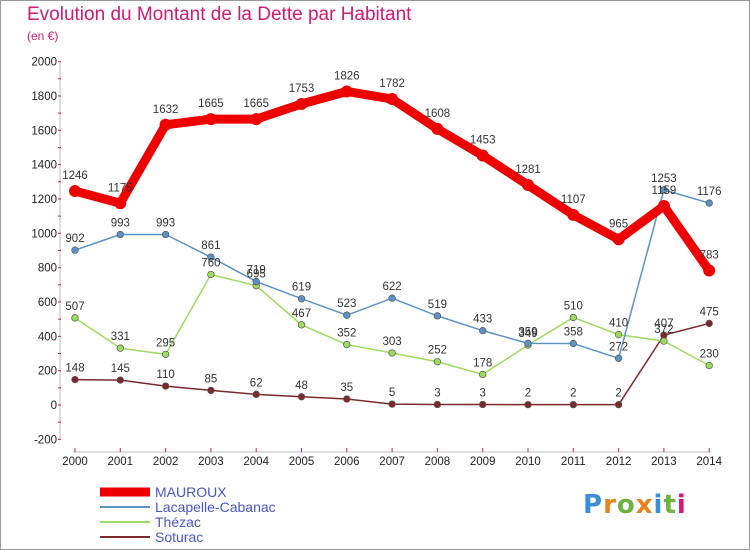 The width and height of the screenshot is (750, 550). I want to click on legend-label: Lacapelle-Cabanac, so click(215, 507).